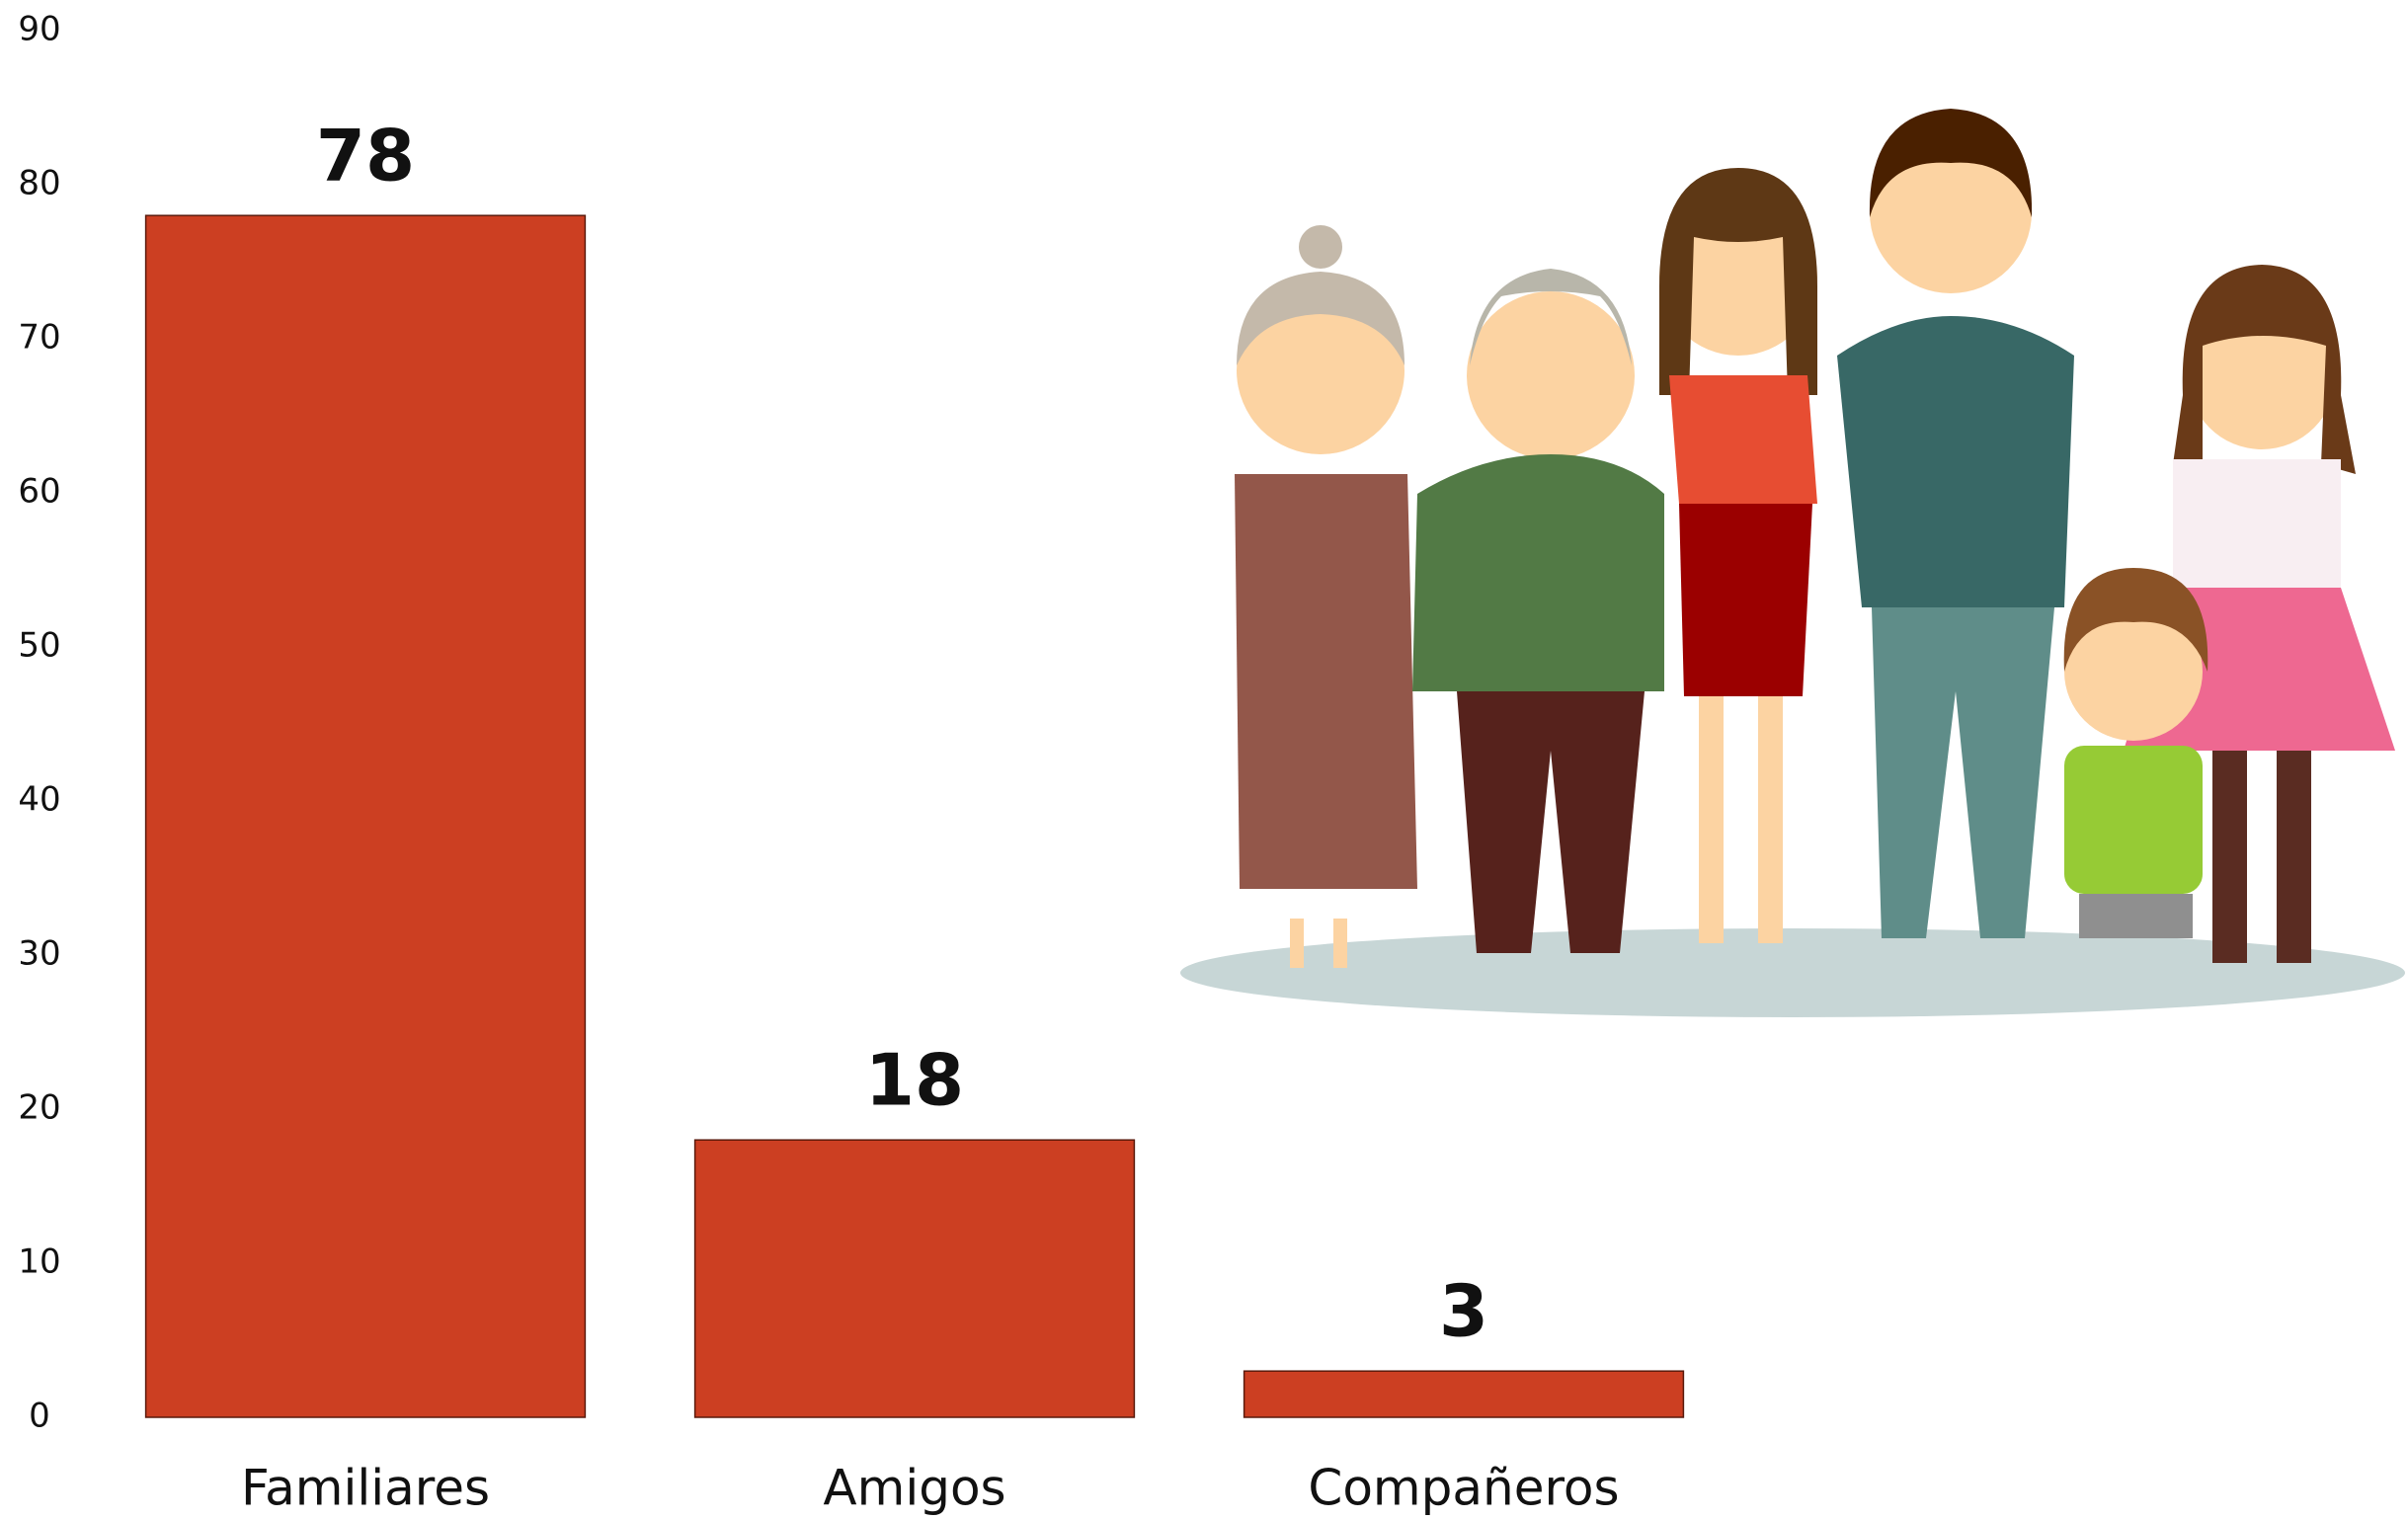  I want to click on y-tick-label: 40, so click(39, 800).